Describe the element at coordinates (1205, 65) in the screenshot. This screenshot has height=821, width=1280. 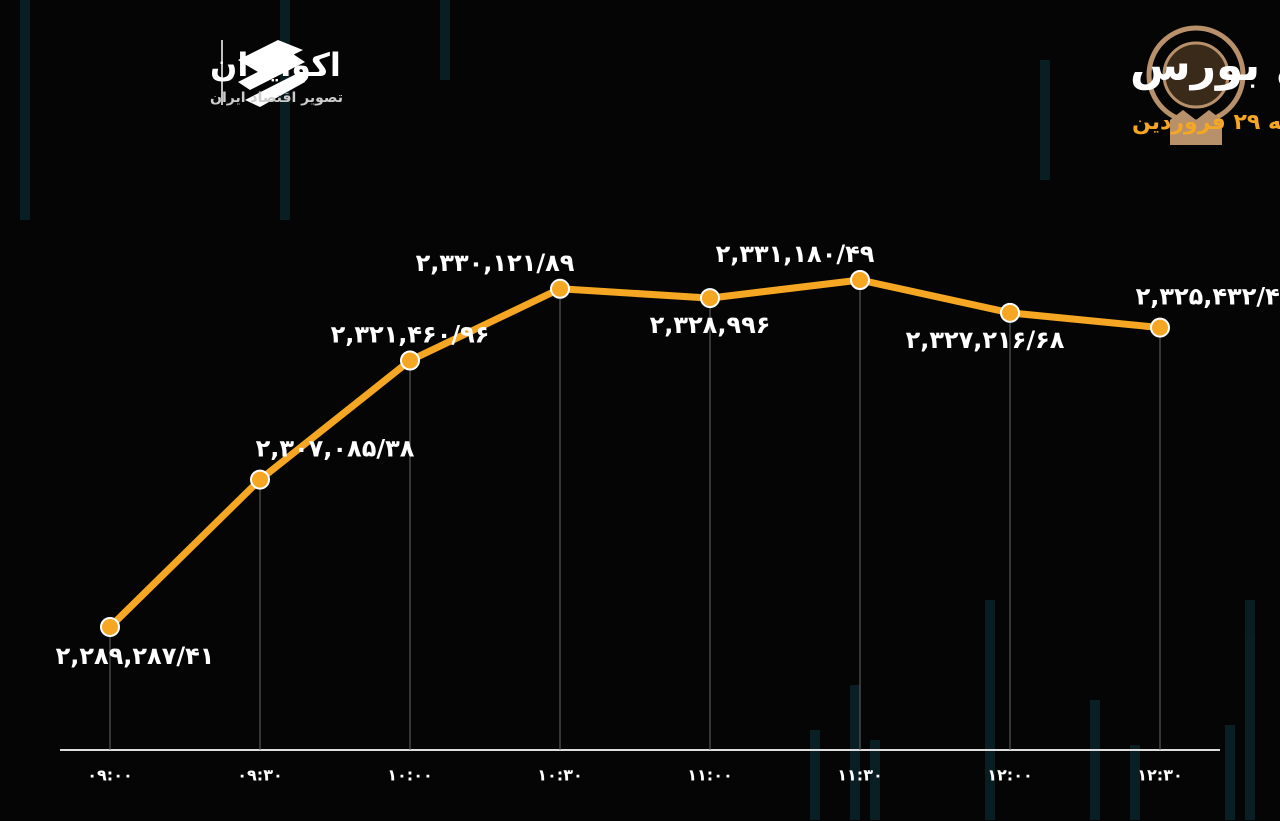
I see `chart-title: روند شاخص کل بورس` at that location.